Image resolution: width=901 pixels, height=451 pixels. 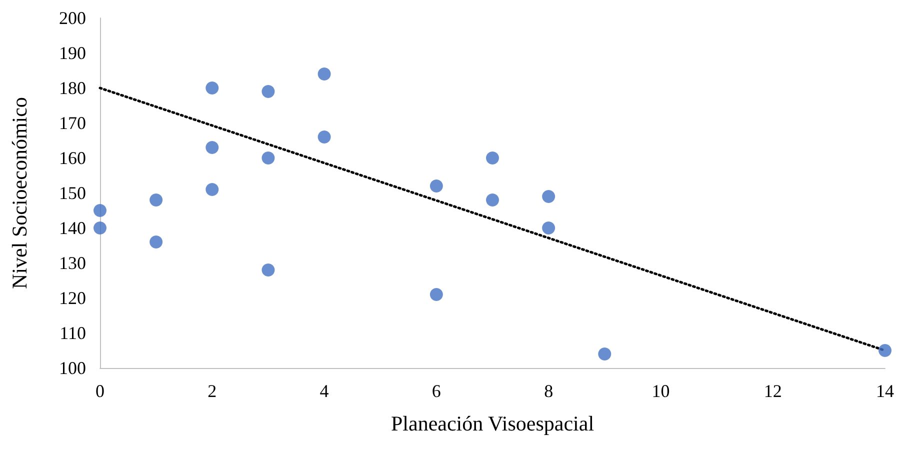 I want to click on y-tick-label: 180, so click(x=72, y=88).